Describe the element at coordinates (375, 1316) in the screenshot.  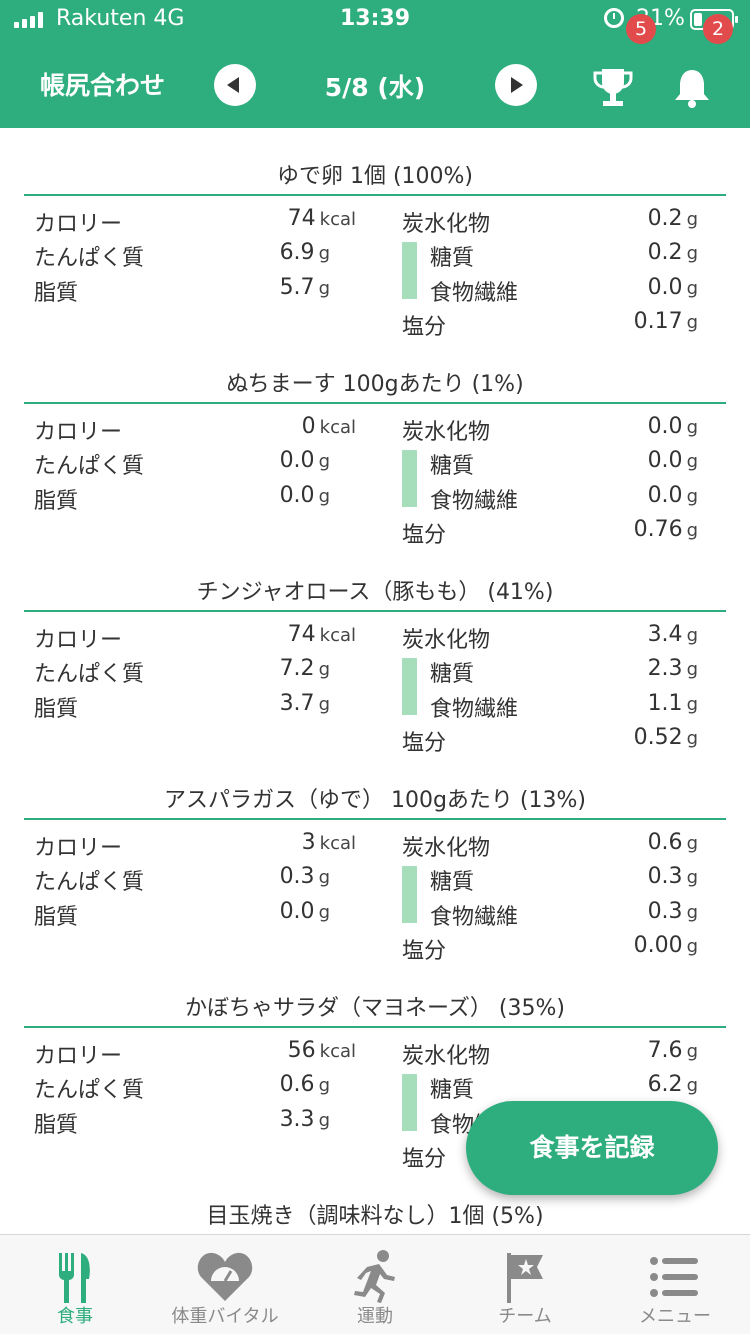
I see `tab-label: 運動` at that location.